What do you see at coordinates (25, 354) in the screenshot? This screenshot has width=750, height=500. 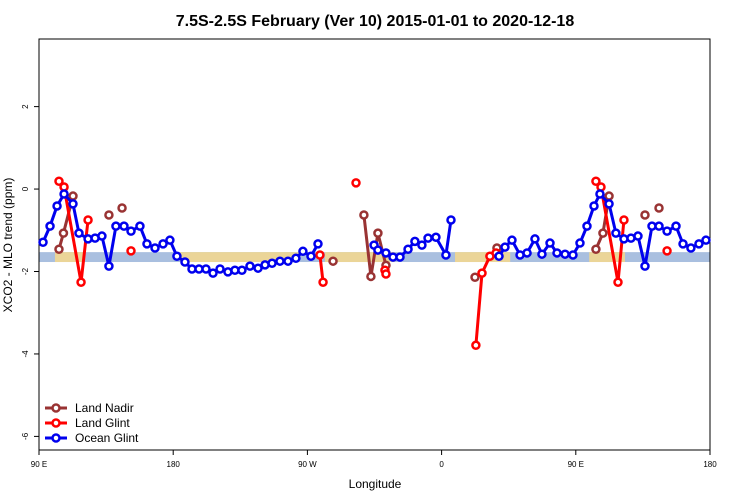 I see `y-tick-label: -4` at bounding box center [25, 354].